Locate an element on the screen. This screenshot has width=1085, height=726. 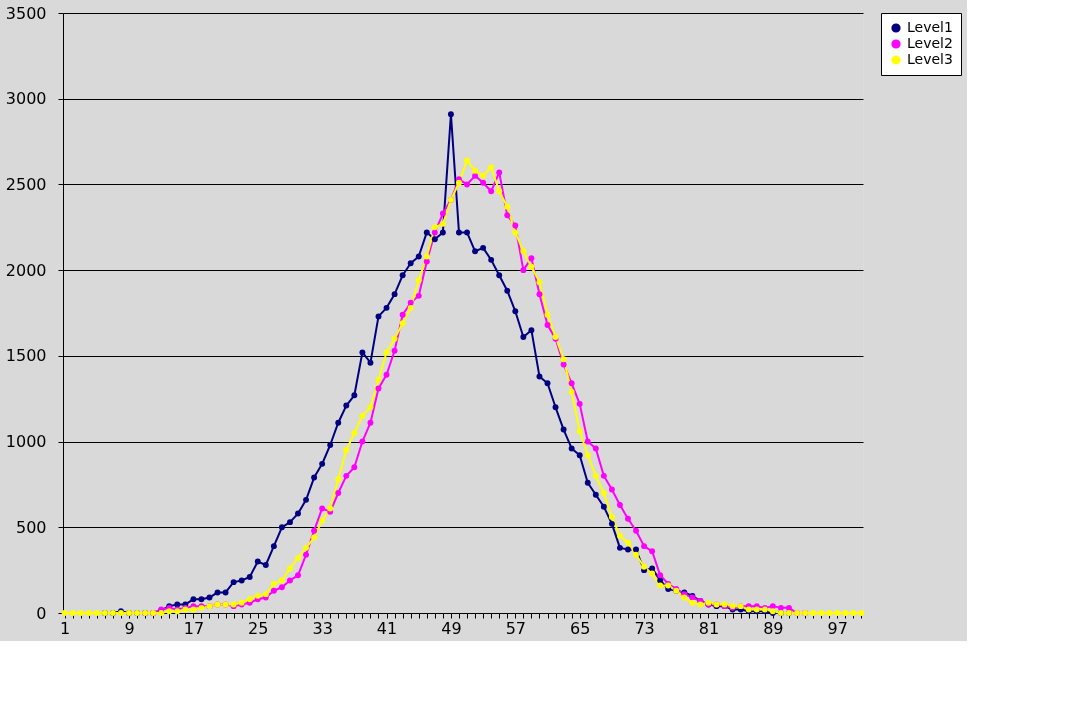
y-tick-label: 1000 is located at coordinates (26, 442).